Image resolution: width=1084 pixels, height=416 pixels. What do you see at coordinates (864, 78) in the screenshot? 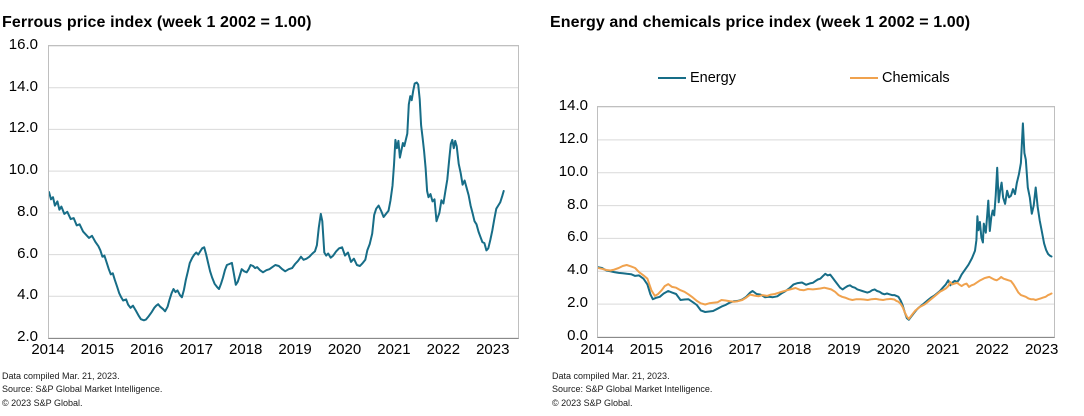
I see `chemicals-line-swatch-icon` at bounding box center [864, 78].